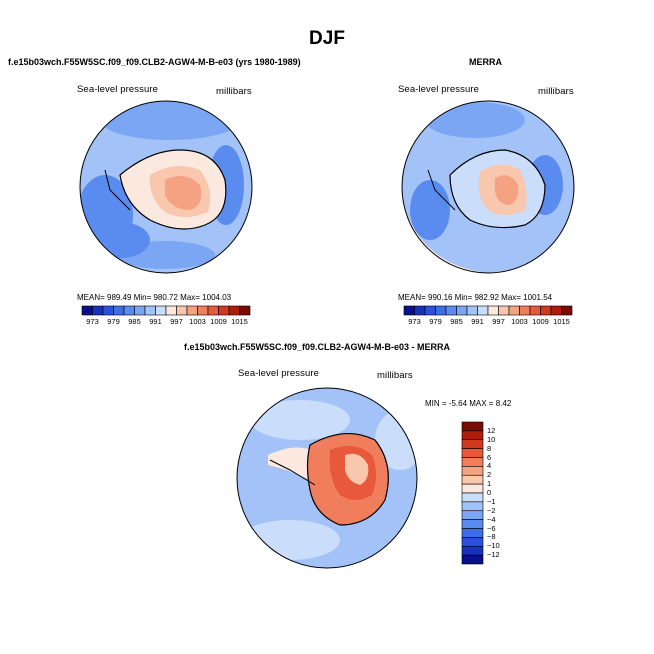  I want to click on panel1-colorbar-tick-label: 997, so click(176, 321).